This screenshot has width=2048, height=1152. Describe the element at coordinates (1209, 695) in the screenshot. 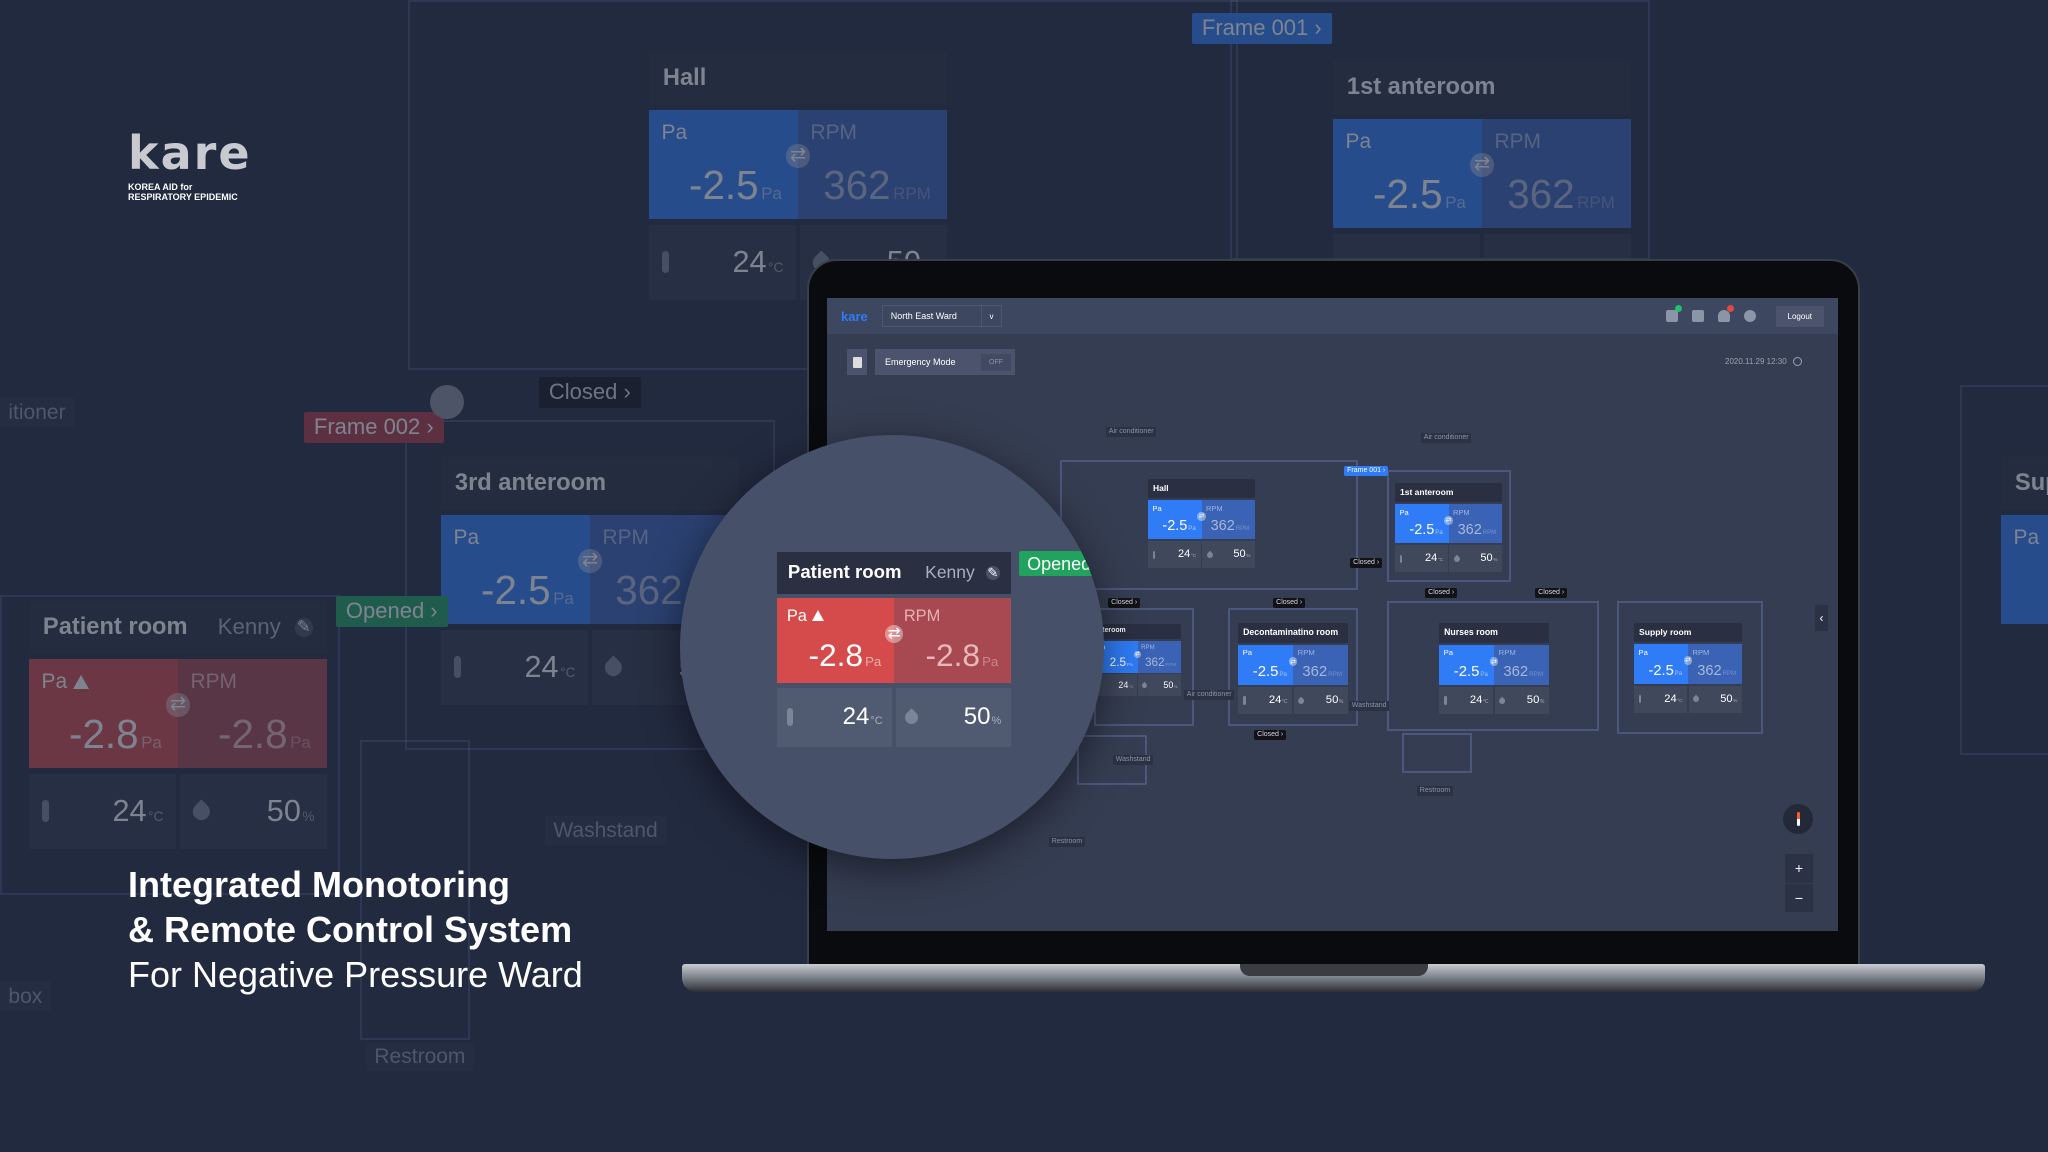

I see `map-label: Air conditioner` at that location.